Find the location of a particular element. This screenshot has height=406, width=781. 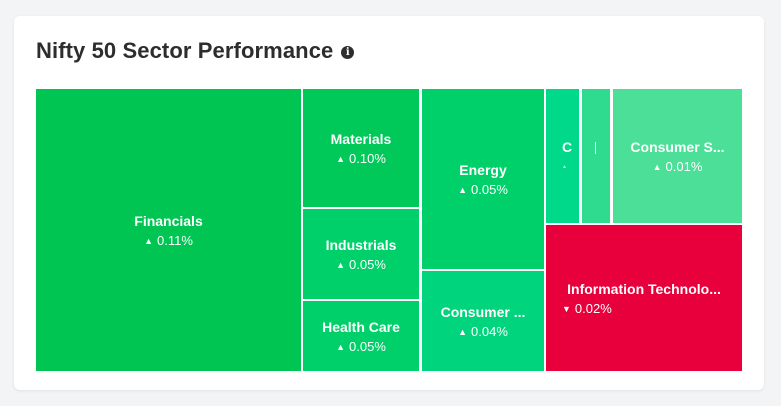

sector-change-value: 0.04% is located at coordinates (489, 331).